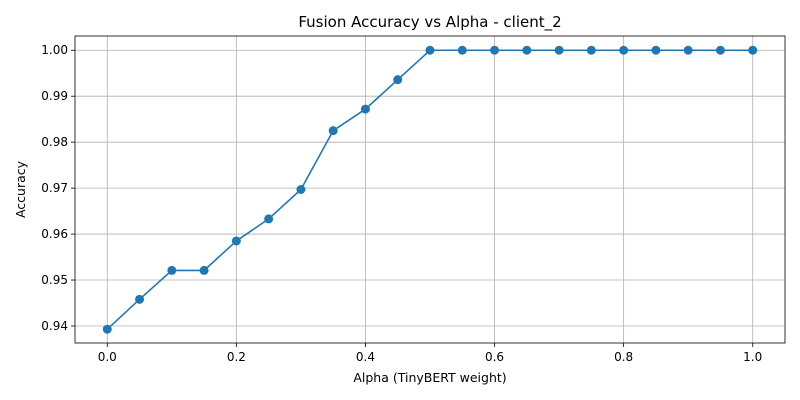 The width and height of the screenshot is (800, 400). Describe the element at coordinates (429, 22) in the screenshot. I see `chart-title: Fusion Accuracy vs Alpha - client_2` at that location.